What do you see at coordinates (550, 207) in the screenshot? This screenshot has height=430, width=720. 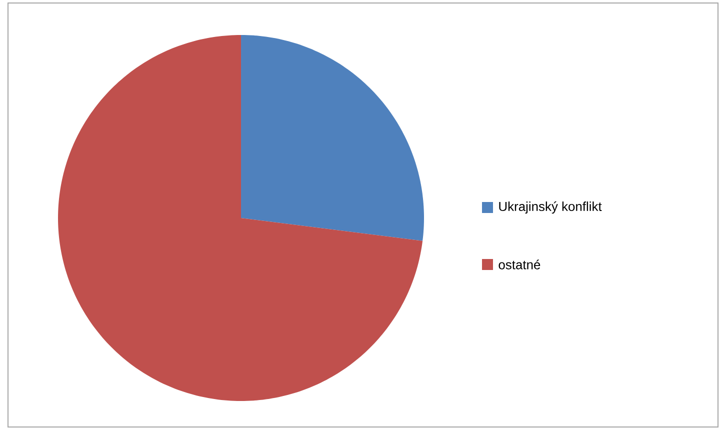 I see `legend-label: Ukrajinský konflikt` at bounding box center [550, 207].